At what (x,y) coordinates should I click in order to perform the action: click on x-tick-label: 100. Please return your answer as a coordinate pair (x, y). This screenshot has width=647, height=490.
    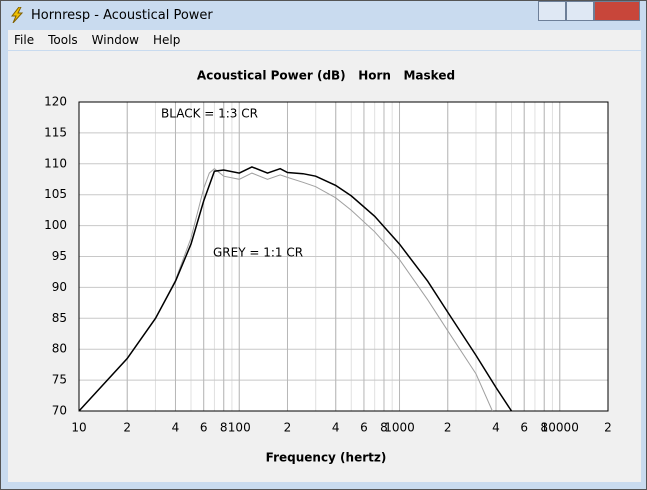
    Looking at the image, I should click on (239, 428).